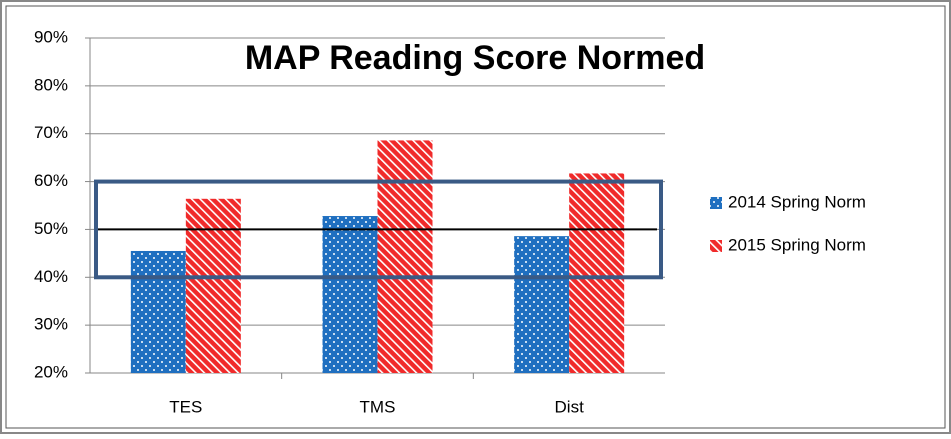  Describe the element at coordinates (797, 201) in the screenshot. I see `legend-label: 2014 Spring Norm` at that location.